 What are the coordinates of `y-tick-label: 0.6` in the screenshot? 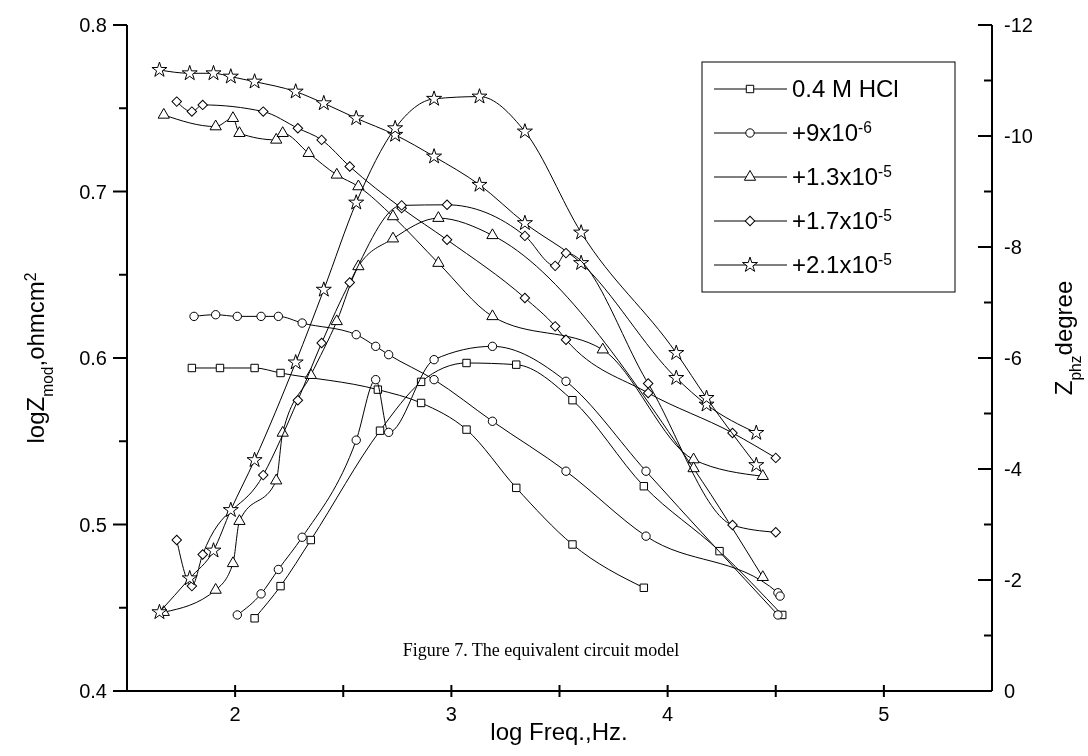 It's located at (93, 358).